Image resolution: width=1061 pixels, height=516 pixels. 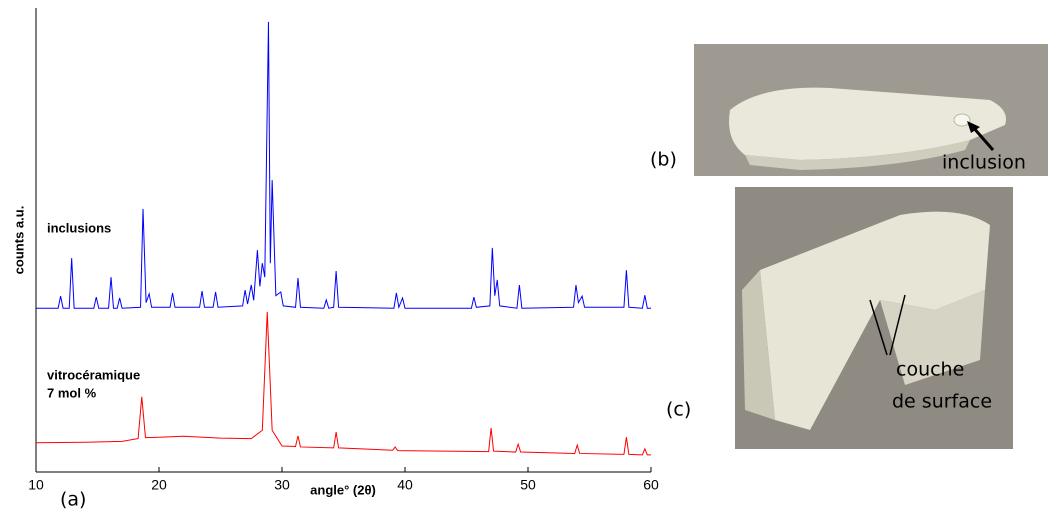 What do you see at coordinates (18, 240) in the screenshot?
I see `y-axis-label: counts a.u.` at bounding box center [18, 240].